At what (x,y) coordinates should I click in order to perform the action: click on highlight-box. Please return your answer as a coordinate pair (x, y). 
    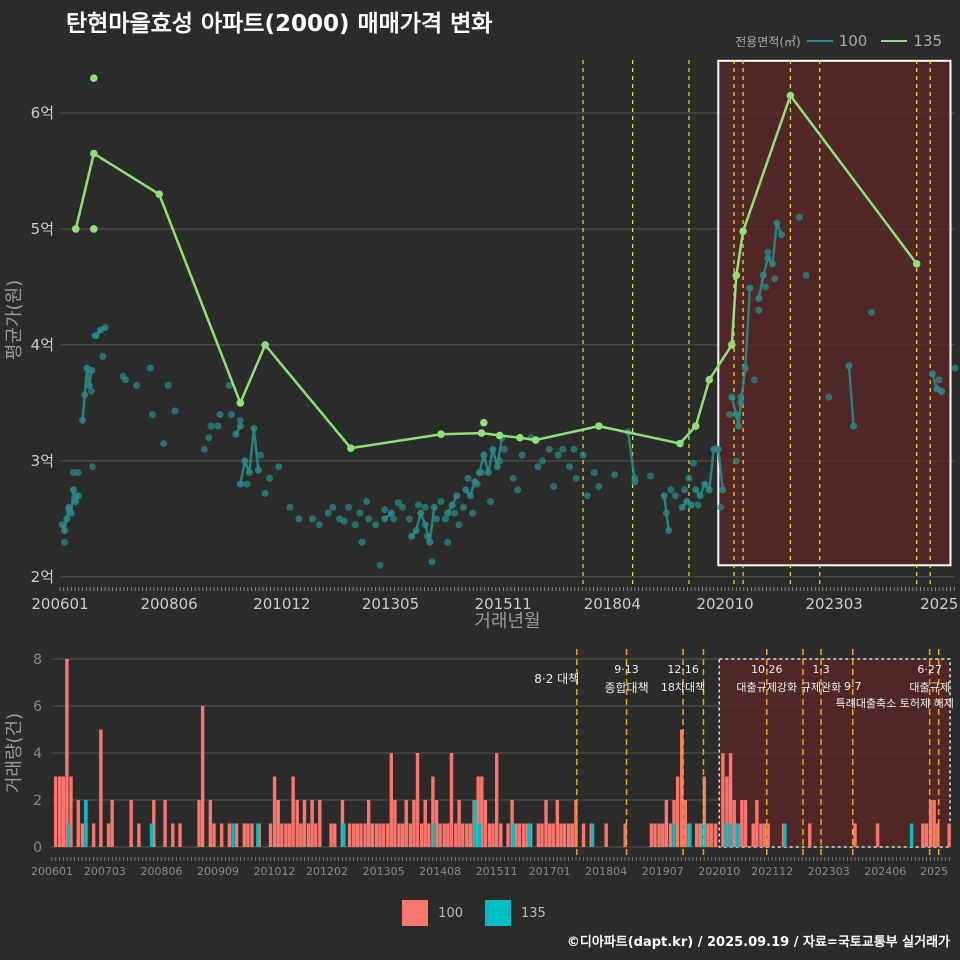
    Looking at the image, I should click on (834, 313).